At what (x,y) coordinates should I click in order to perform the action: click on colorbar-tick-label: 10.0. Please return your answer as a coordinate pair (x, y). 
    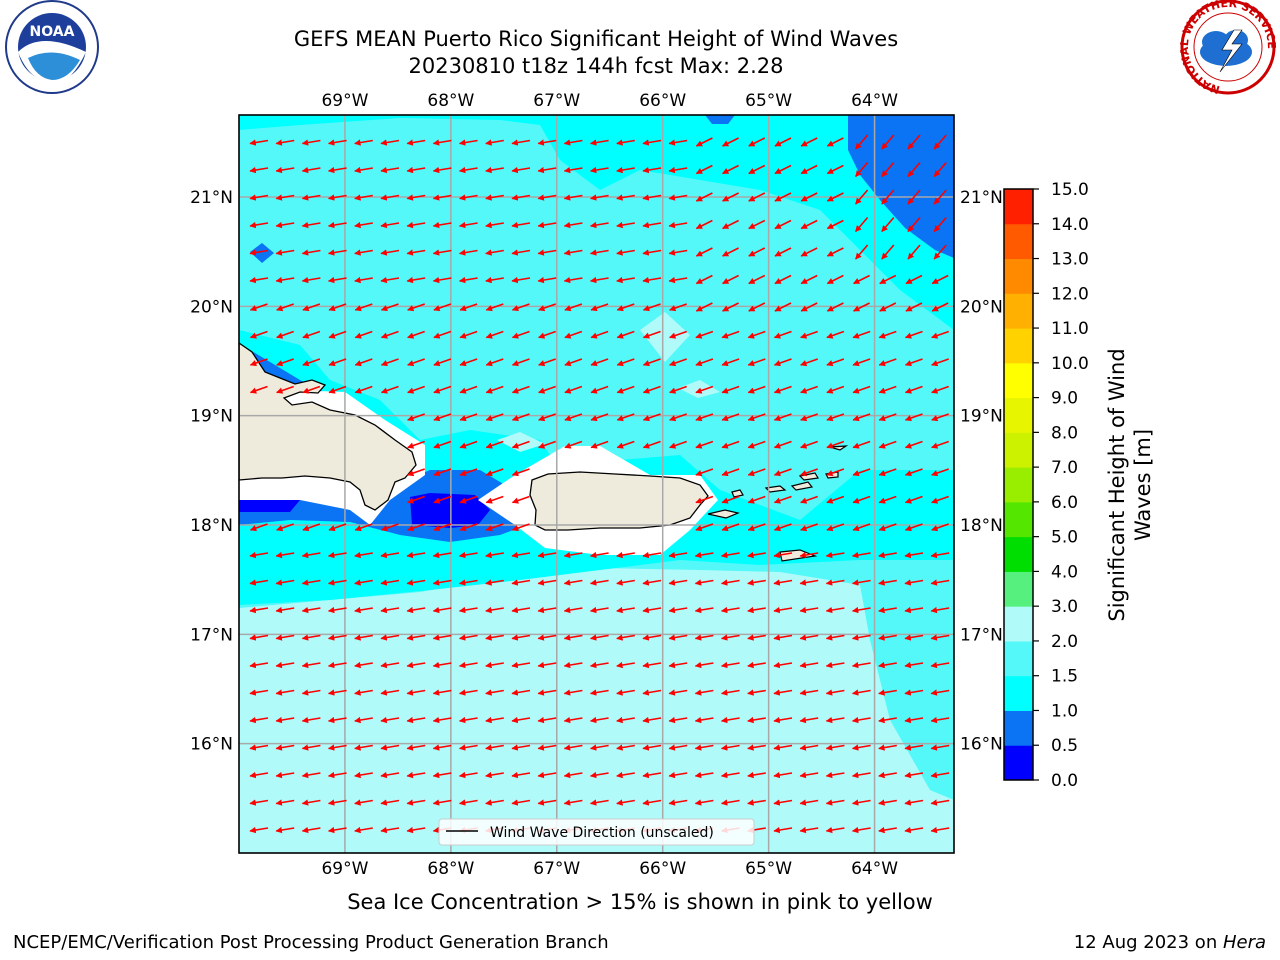
    Looking at the image, I should click on (1070, 364).